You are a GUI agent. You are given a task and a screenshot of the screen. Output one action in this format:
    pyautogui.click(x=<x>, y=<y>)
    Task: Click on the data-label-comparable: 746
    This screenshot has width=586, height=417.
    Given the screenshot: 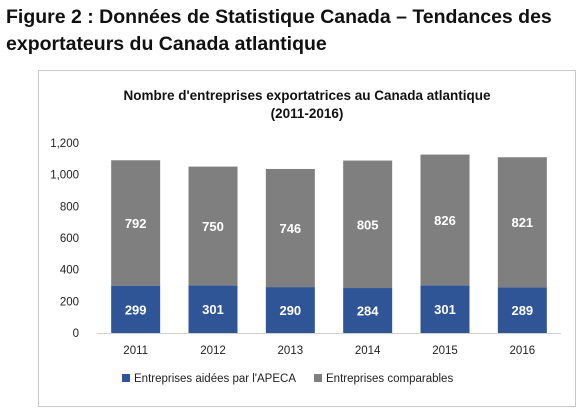 What is the action you would take?
    pyautogui.click(x=290, y=228)
    